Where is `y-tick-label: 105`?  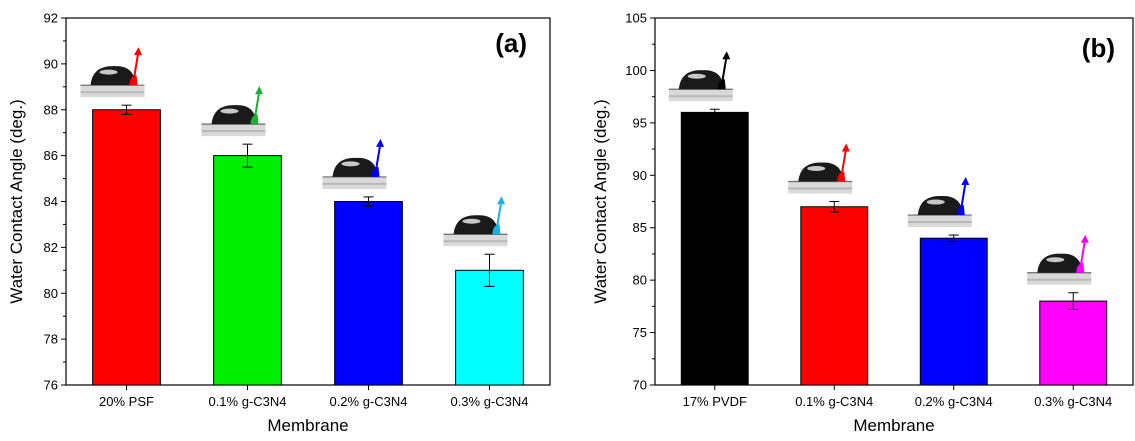 y-tick-label: 105 is located at coordinates (636, 18).